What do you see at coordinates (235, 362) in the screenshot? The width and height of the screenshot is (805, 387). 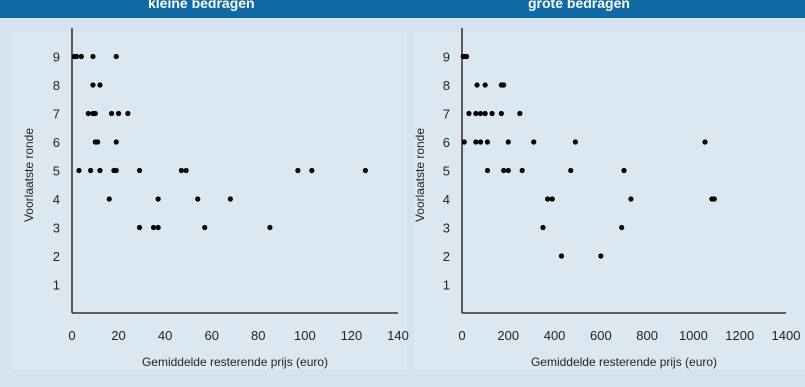 I see `left-x-axis-label: Gemiddelde resterende prijs (euro)` at bounding box center [235, 362].